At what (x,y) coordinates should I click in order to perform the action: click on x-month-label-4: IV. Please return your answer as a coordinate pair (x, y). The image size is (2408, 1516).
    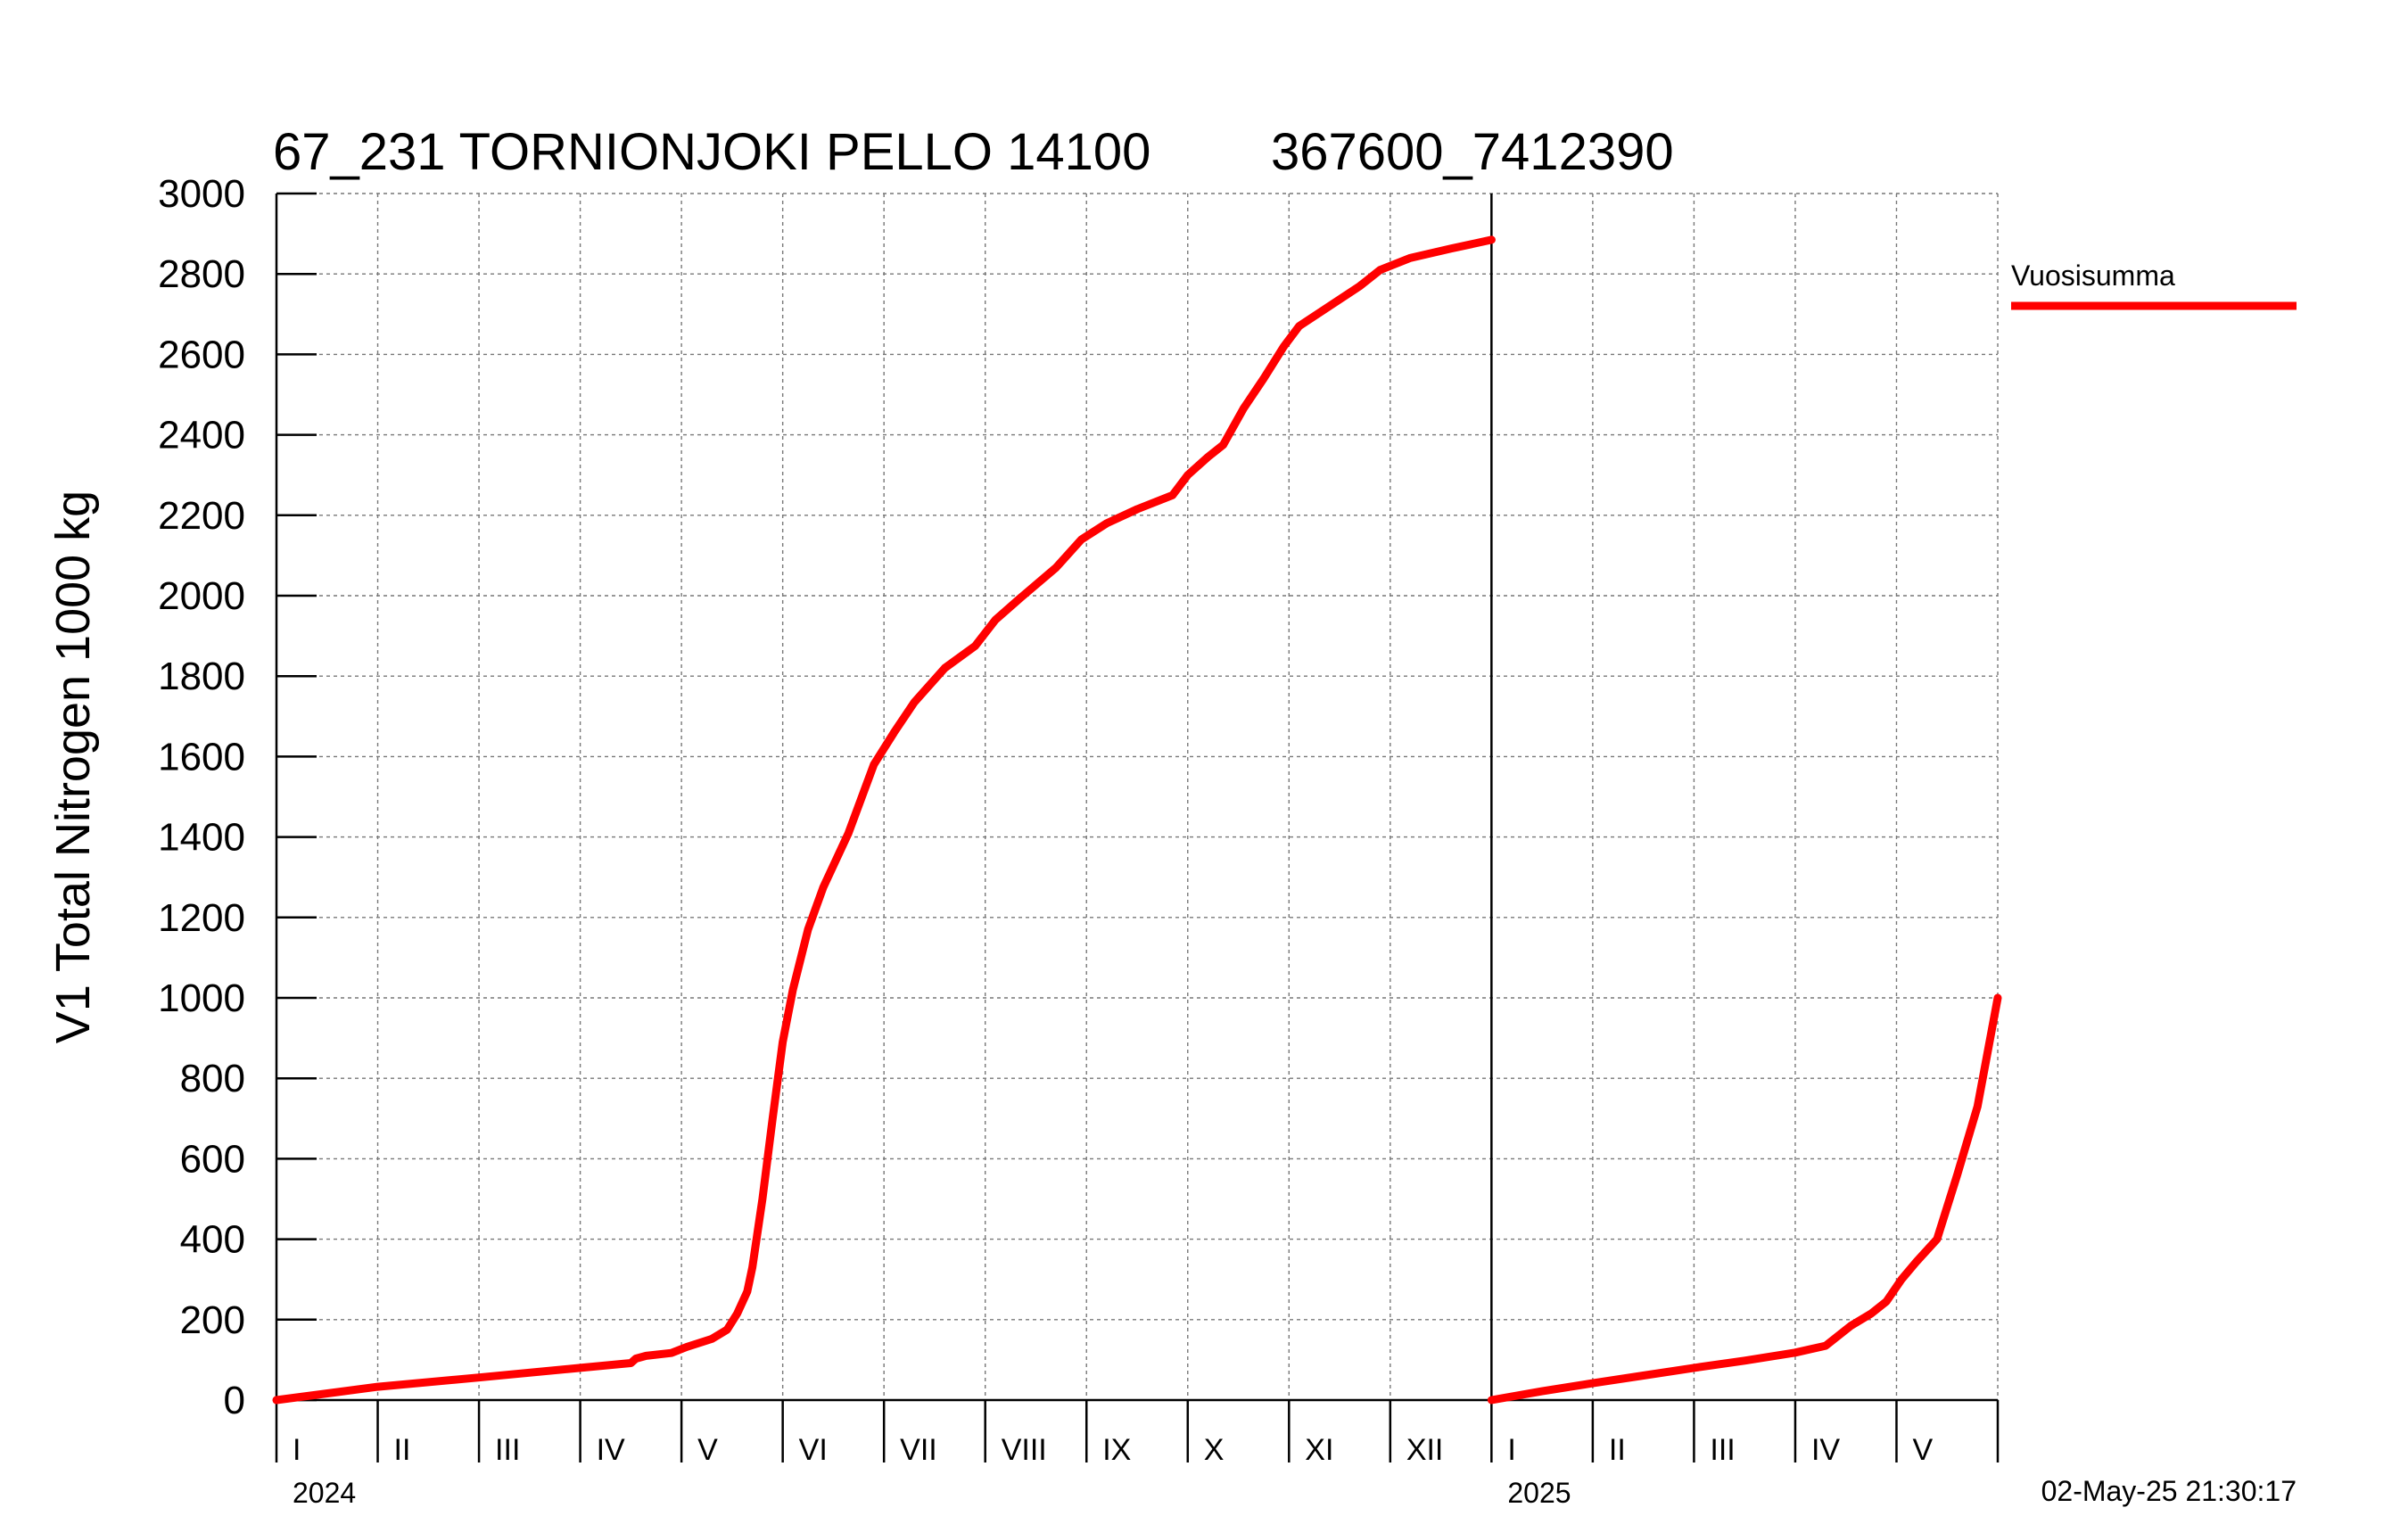
    Looking at the image, I should click on (611, 1450).